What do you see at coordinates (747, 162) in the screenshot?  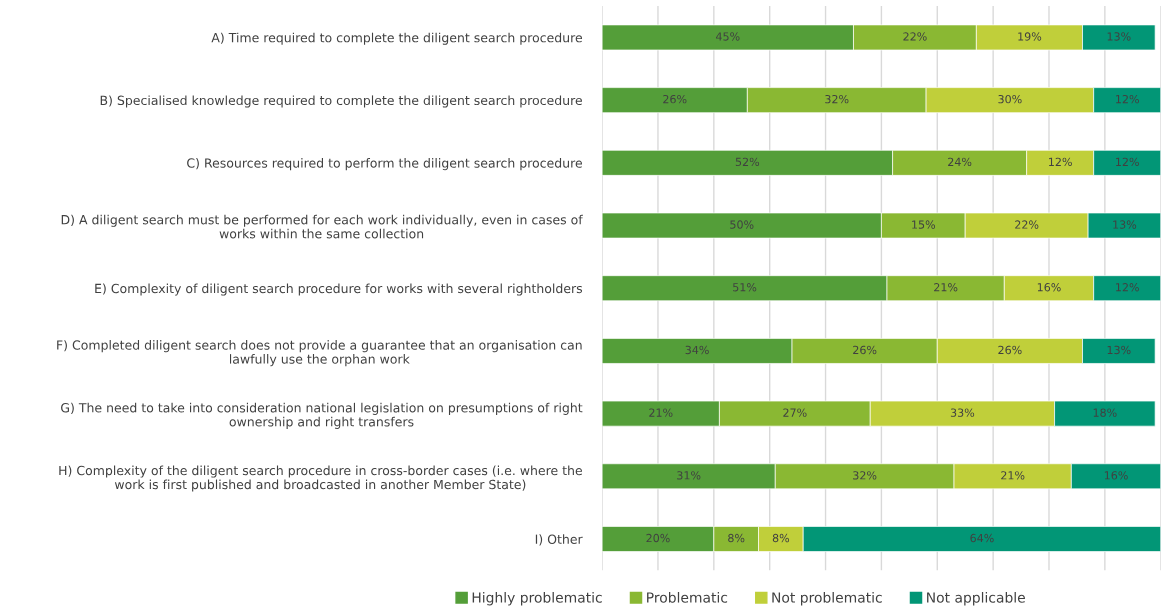 I see `data-label: 52%` at bounding box center [747, 162].